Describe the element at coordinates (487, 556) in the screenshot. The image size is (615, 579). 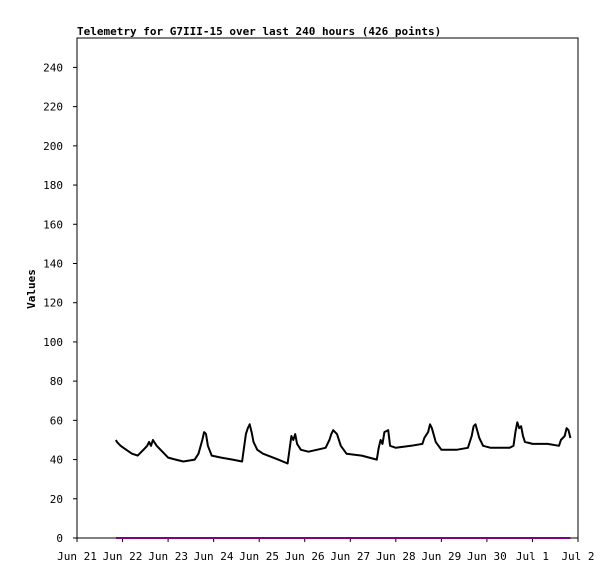
I see `x-tick-label: Jun 30` at that location.